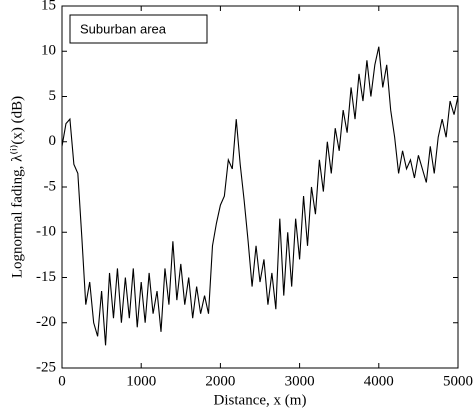 The height and width of the screenshot is (412, 474). What do you see at coordinates (260, 400) in the screenshot?
I see `x-axis-label: Distance, x (m)` at bounding box center [260, 400].